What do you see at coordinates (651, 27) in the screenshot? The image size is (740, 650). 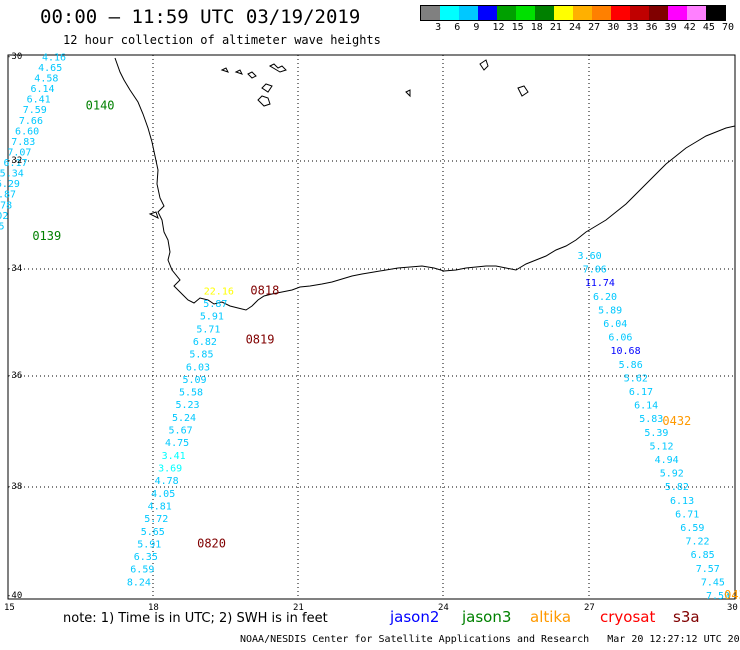 I see `legend-label: 36` at bounding box center [651, 27].